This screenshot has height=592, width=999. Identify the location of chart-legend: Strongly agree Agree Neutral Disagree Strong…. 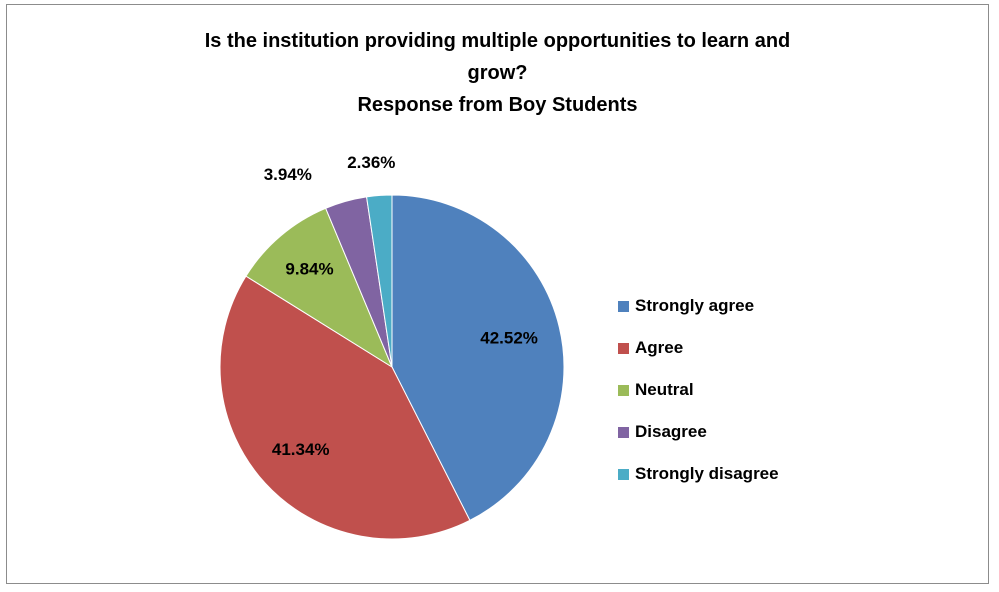
(698, 390).